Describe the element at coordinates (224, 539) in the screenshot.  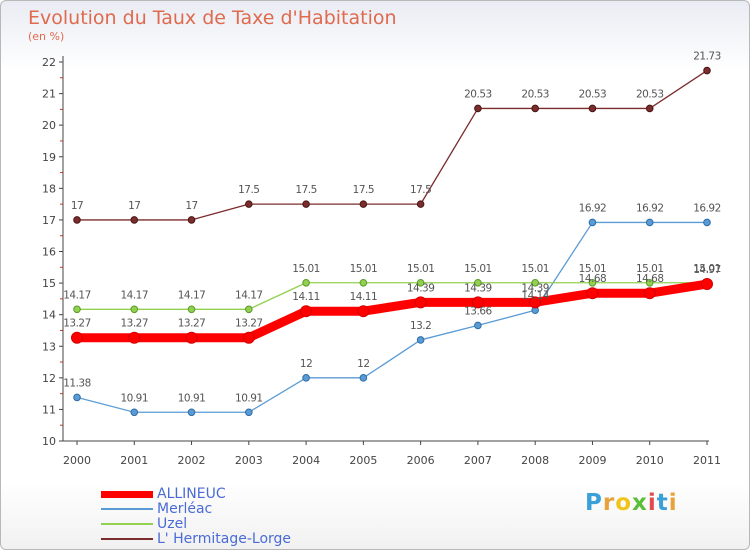
I see `legend-label: L' Hermitage-Lorge` at that location.